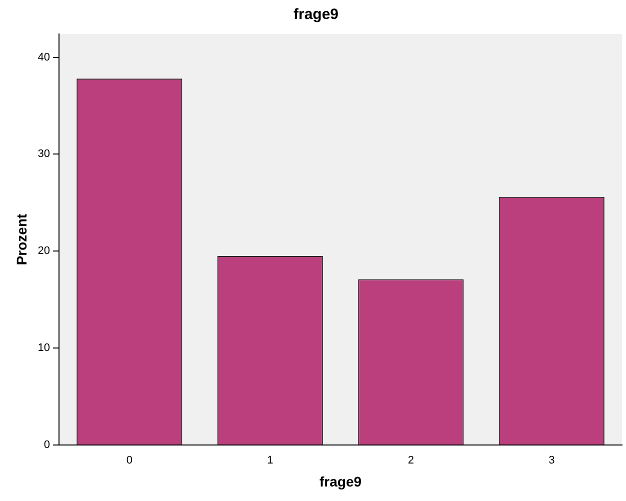 This screenshot has height=501, width=626. Describe the element at coordinates (270, 460) in the screenshot. I see `x-tick-label: 1` at that location.